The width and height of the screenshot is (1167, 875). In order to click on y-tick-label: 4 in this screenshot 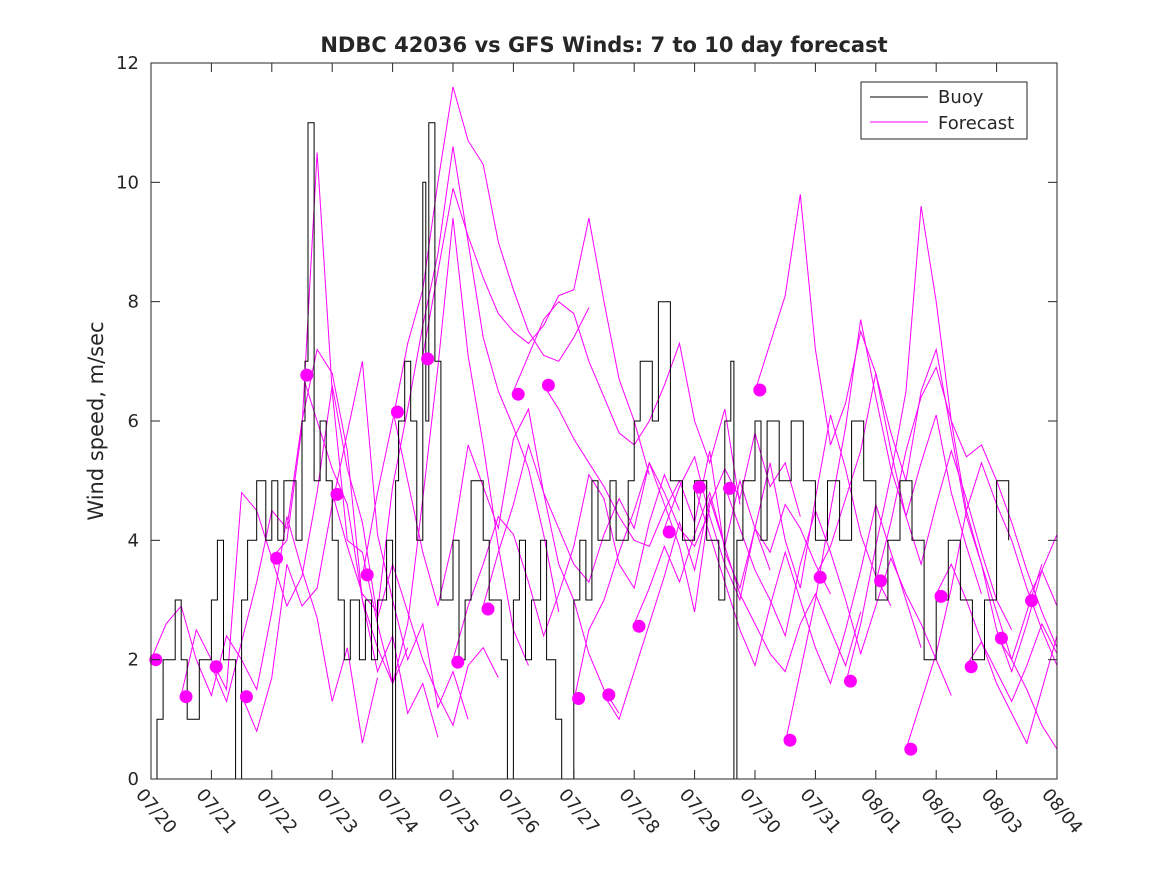, I will do `click(133, 540)`.